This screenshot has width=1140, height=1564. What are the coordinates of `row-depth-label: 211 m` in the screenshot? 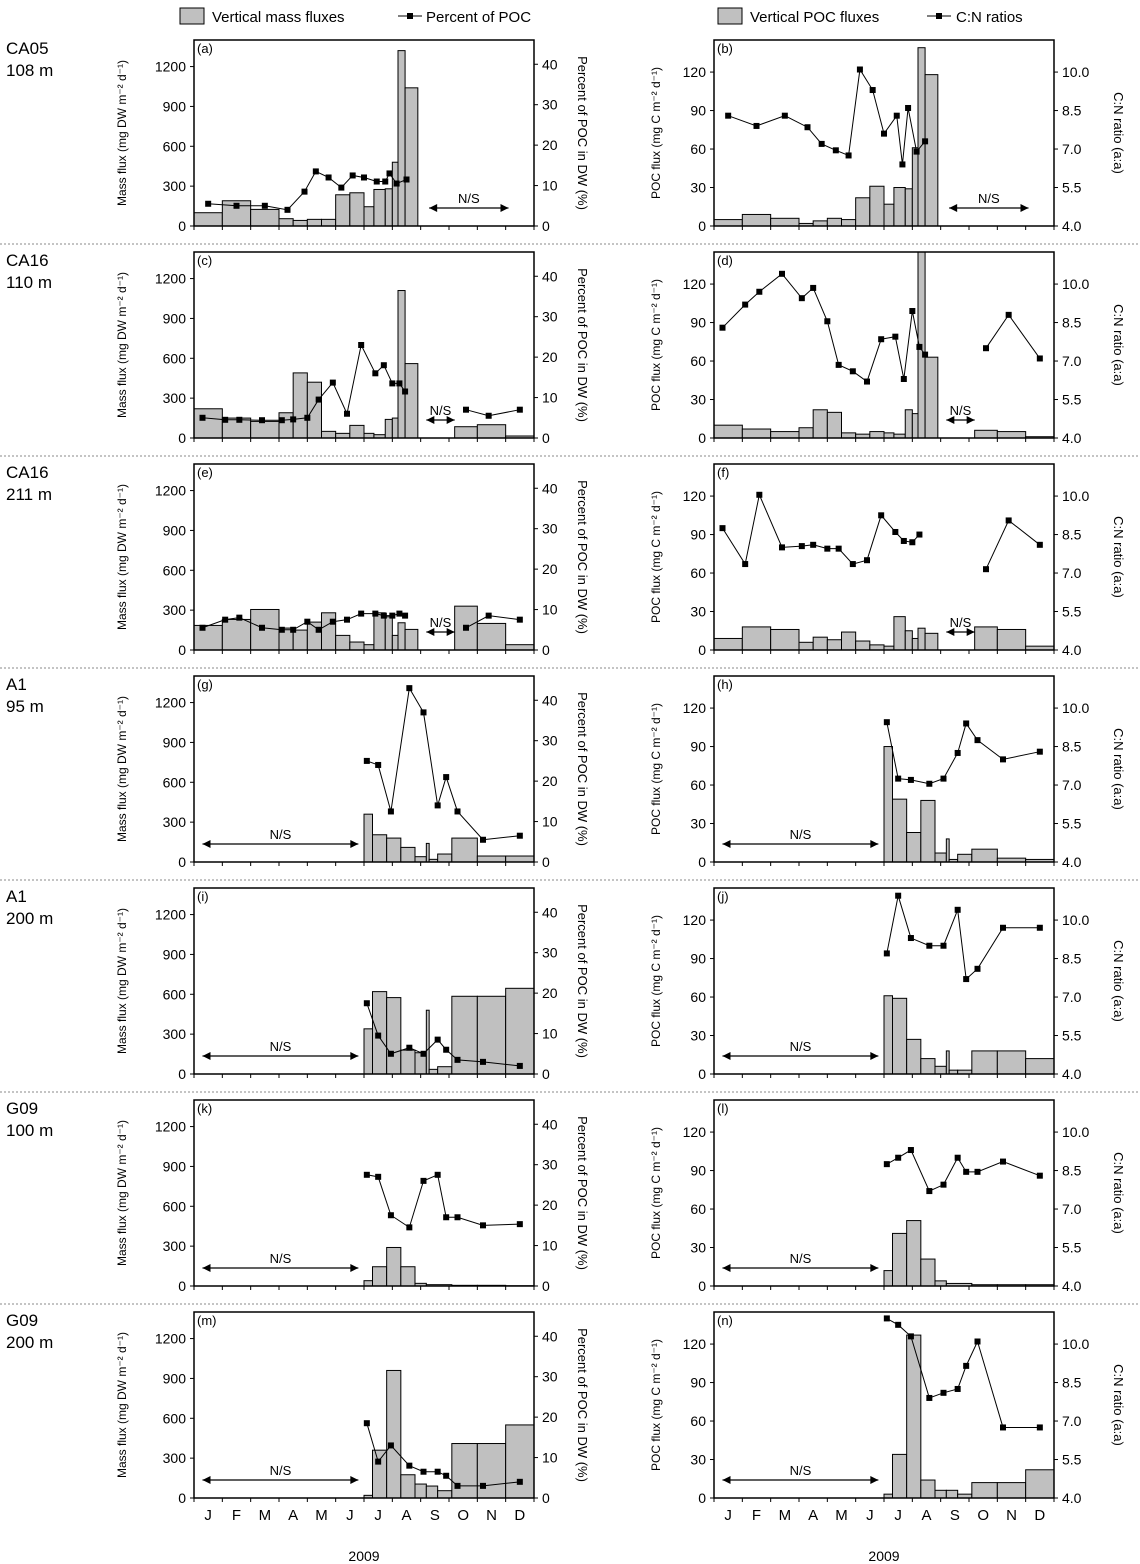 It's located at (29, 494).